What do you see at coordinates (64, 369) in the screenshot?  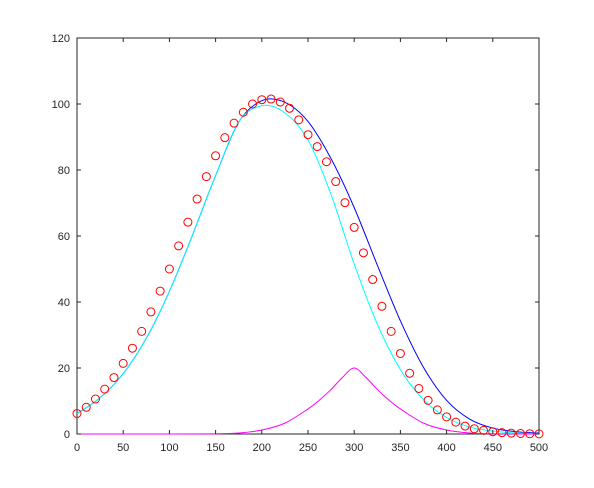 I see `y-tick-label: 20` at bounding box center [64, 369].